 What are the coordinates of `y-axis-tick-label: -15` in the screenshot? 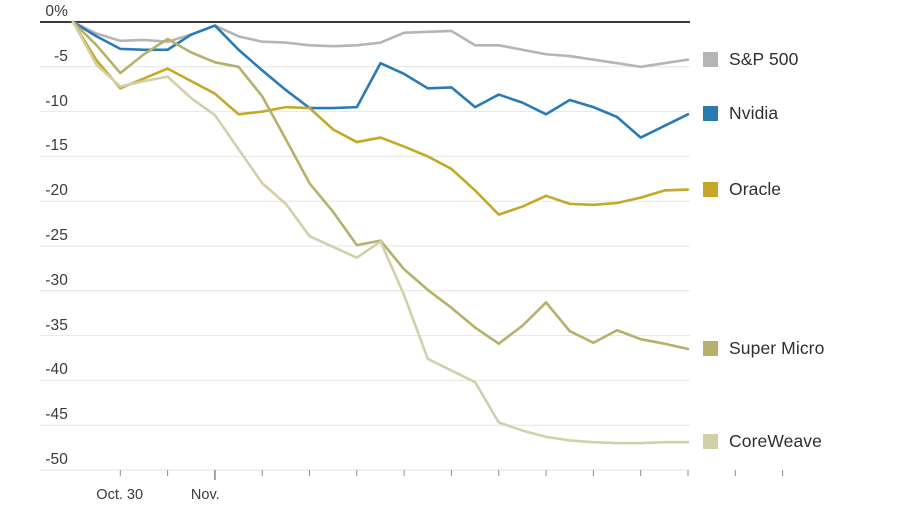 It's located at (56, 146).